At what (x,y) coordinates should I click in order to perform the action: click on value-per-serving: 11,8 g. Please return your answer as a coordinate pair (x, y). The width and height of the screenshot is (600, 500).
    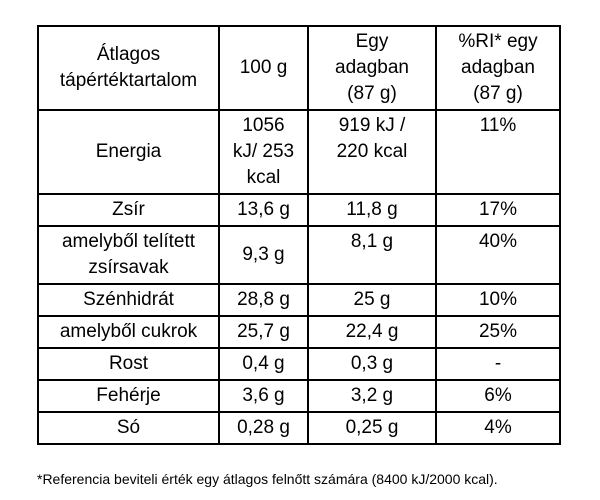
    Looking at the image, I should click on (372, 210).